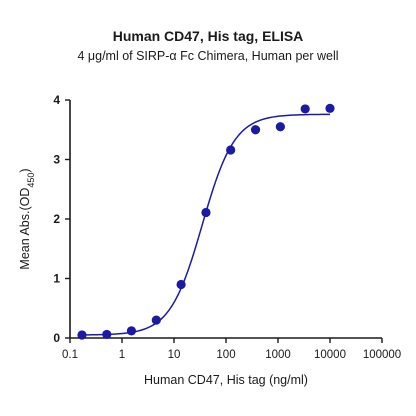 The height and width of the screenshot is (416, 416). I want to click on y-axis-label: Mean Abs.(OD450), so click(27, 218).